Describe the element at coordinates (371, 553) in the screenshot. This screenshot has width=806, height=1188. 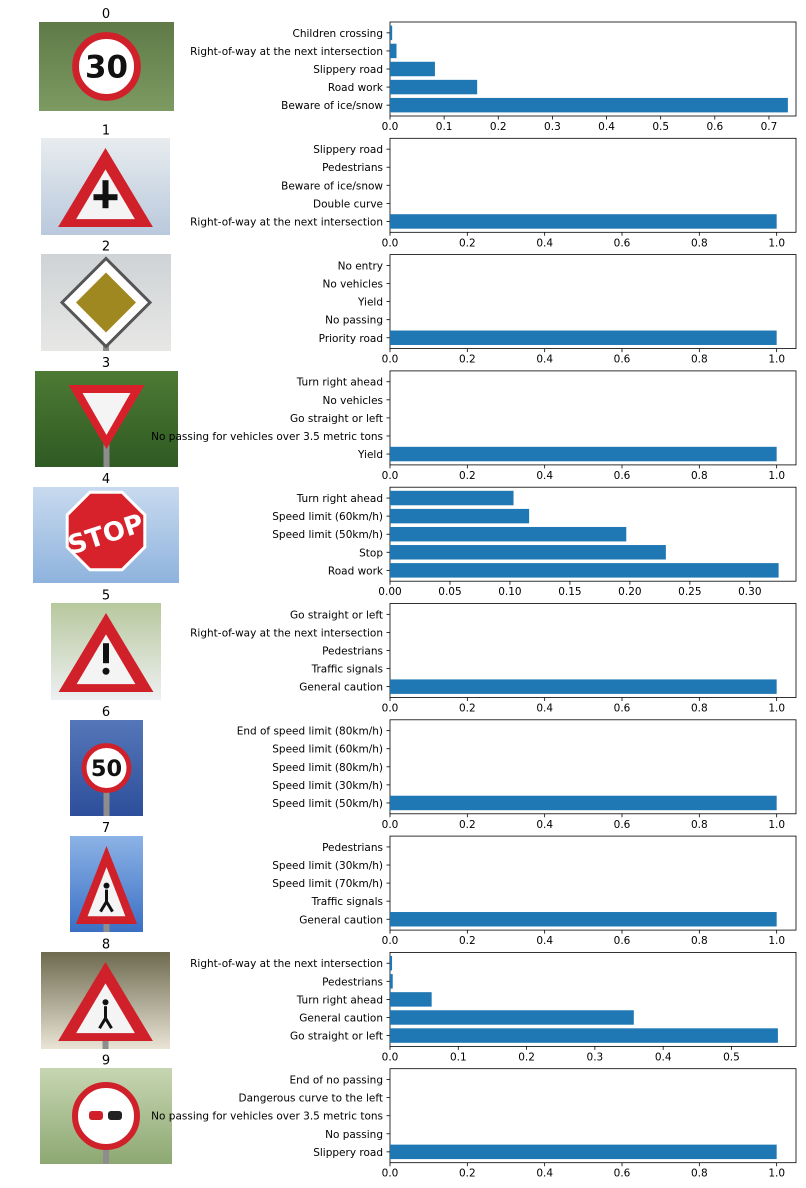
I see `y-tick-label: Stop` at that location.